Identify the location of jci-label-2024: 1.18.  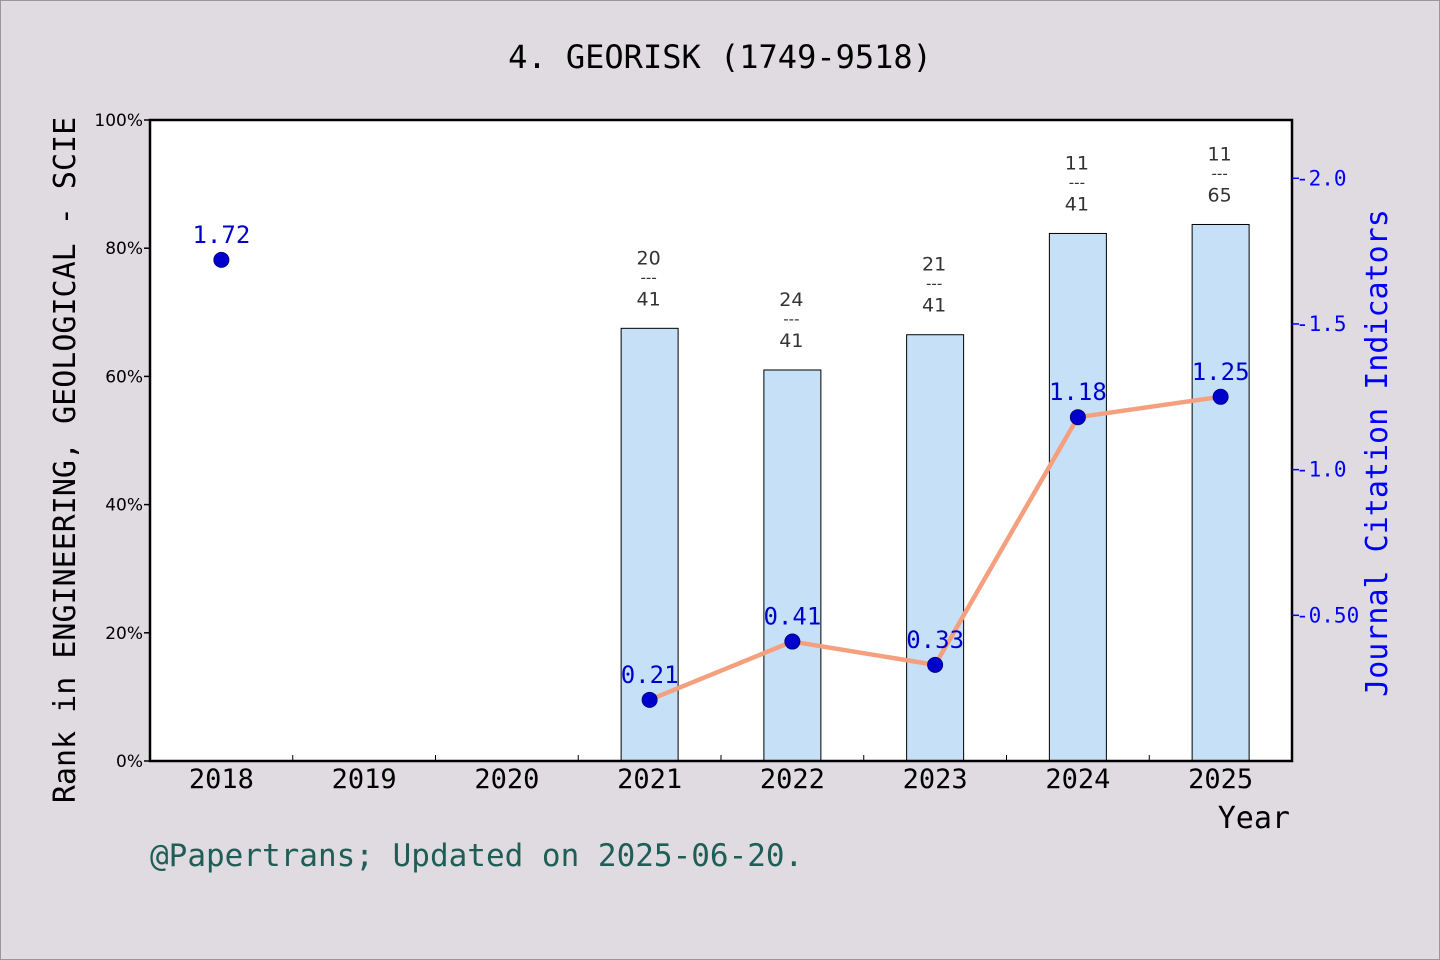
(1078, 392).